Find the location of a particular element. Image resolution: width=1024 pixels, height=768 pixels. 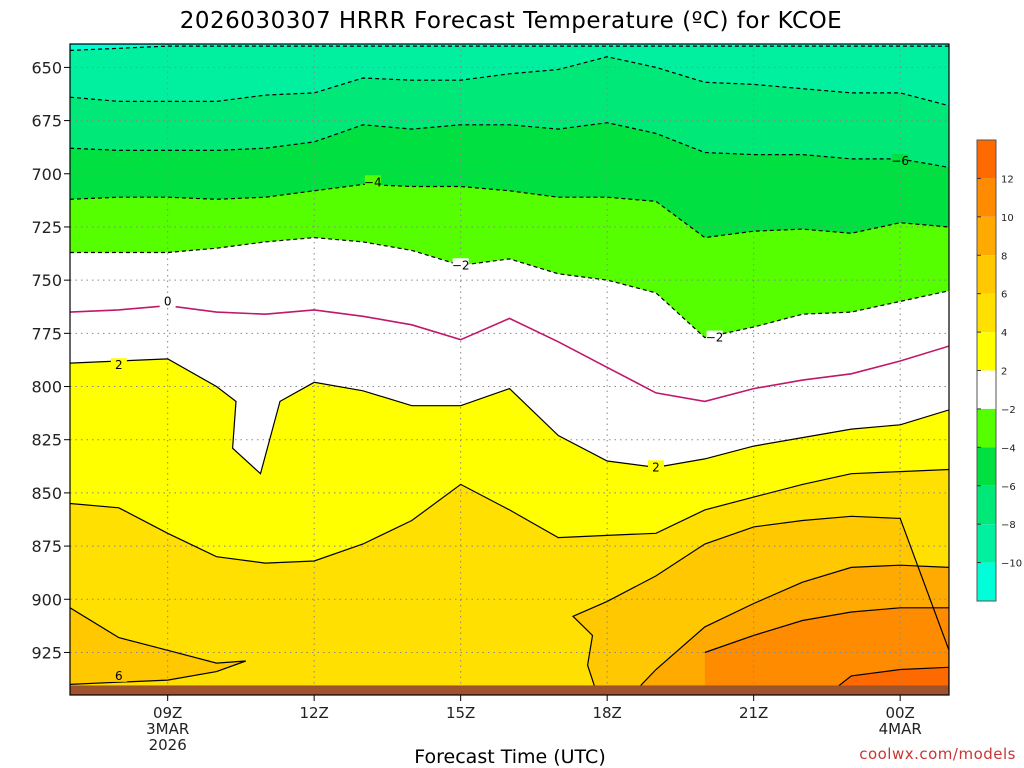

colorbar-tick-label: 6 is located at coordinates (1004, 295).